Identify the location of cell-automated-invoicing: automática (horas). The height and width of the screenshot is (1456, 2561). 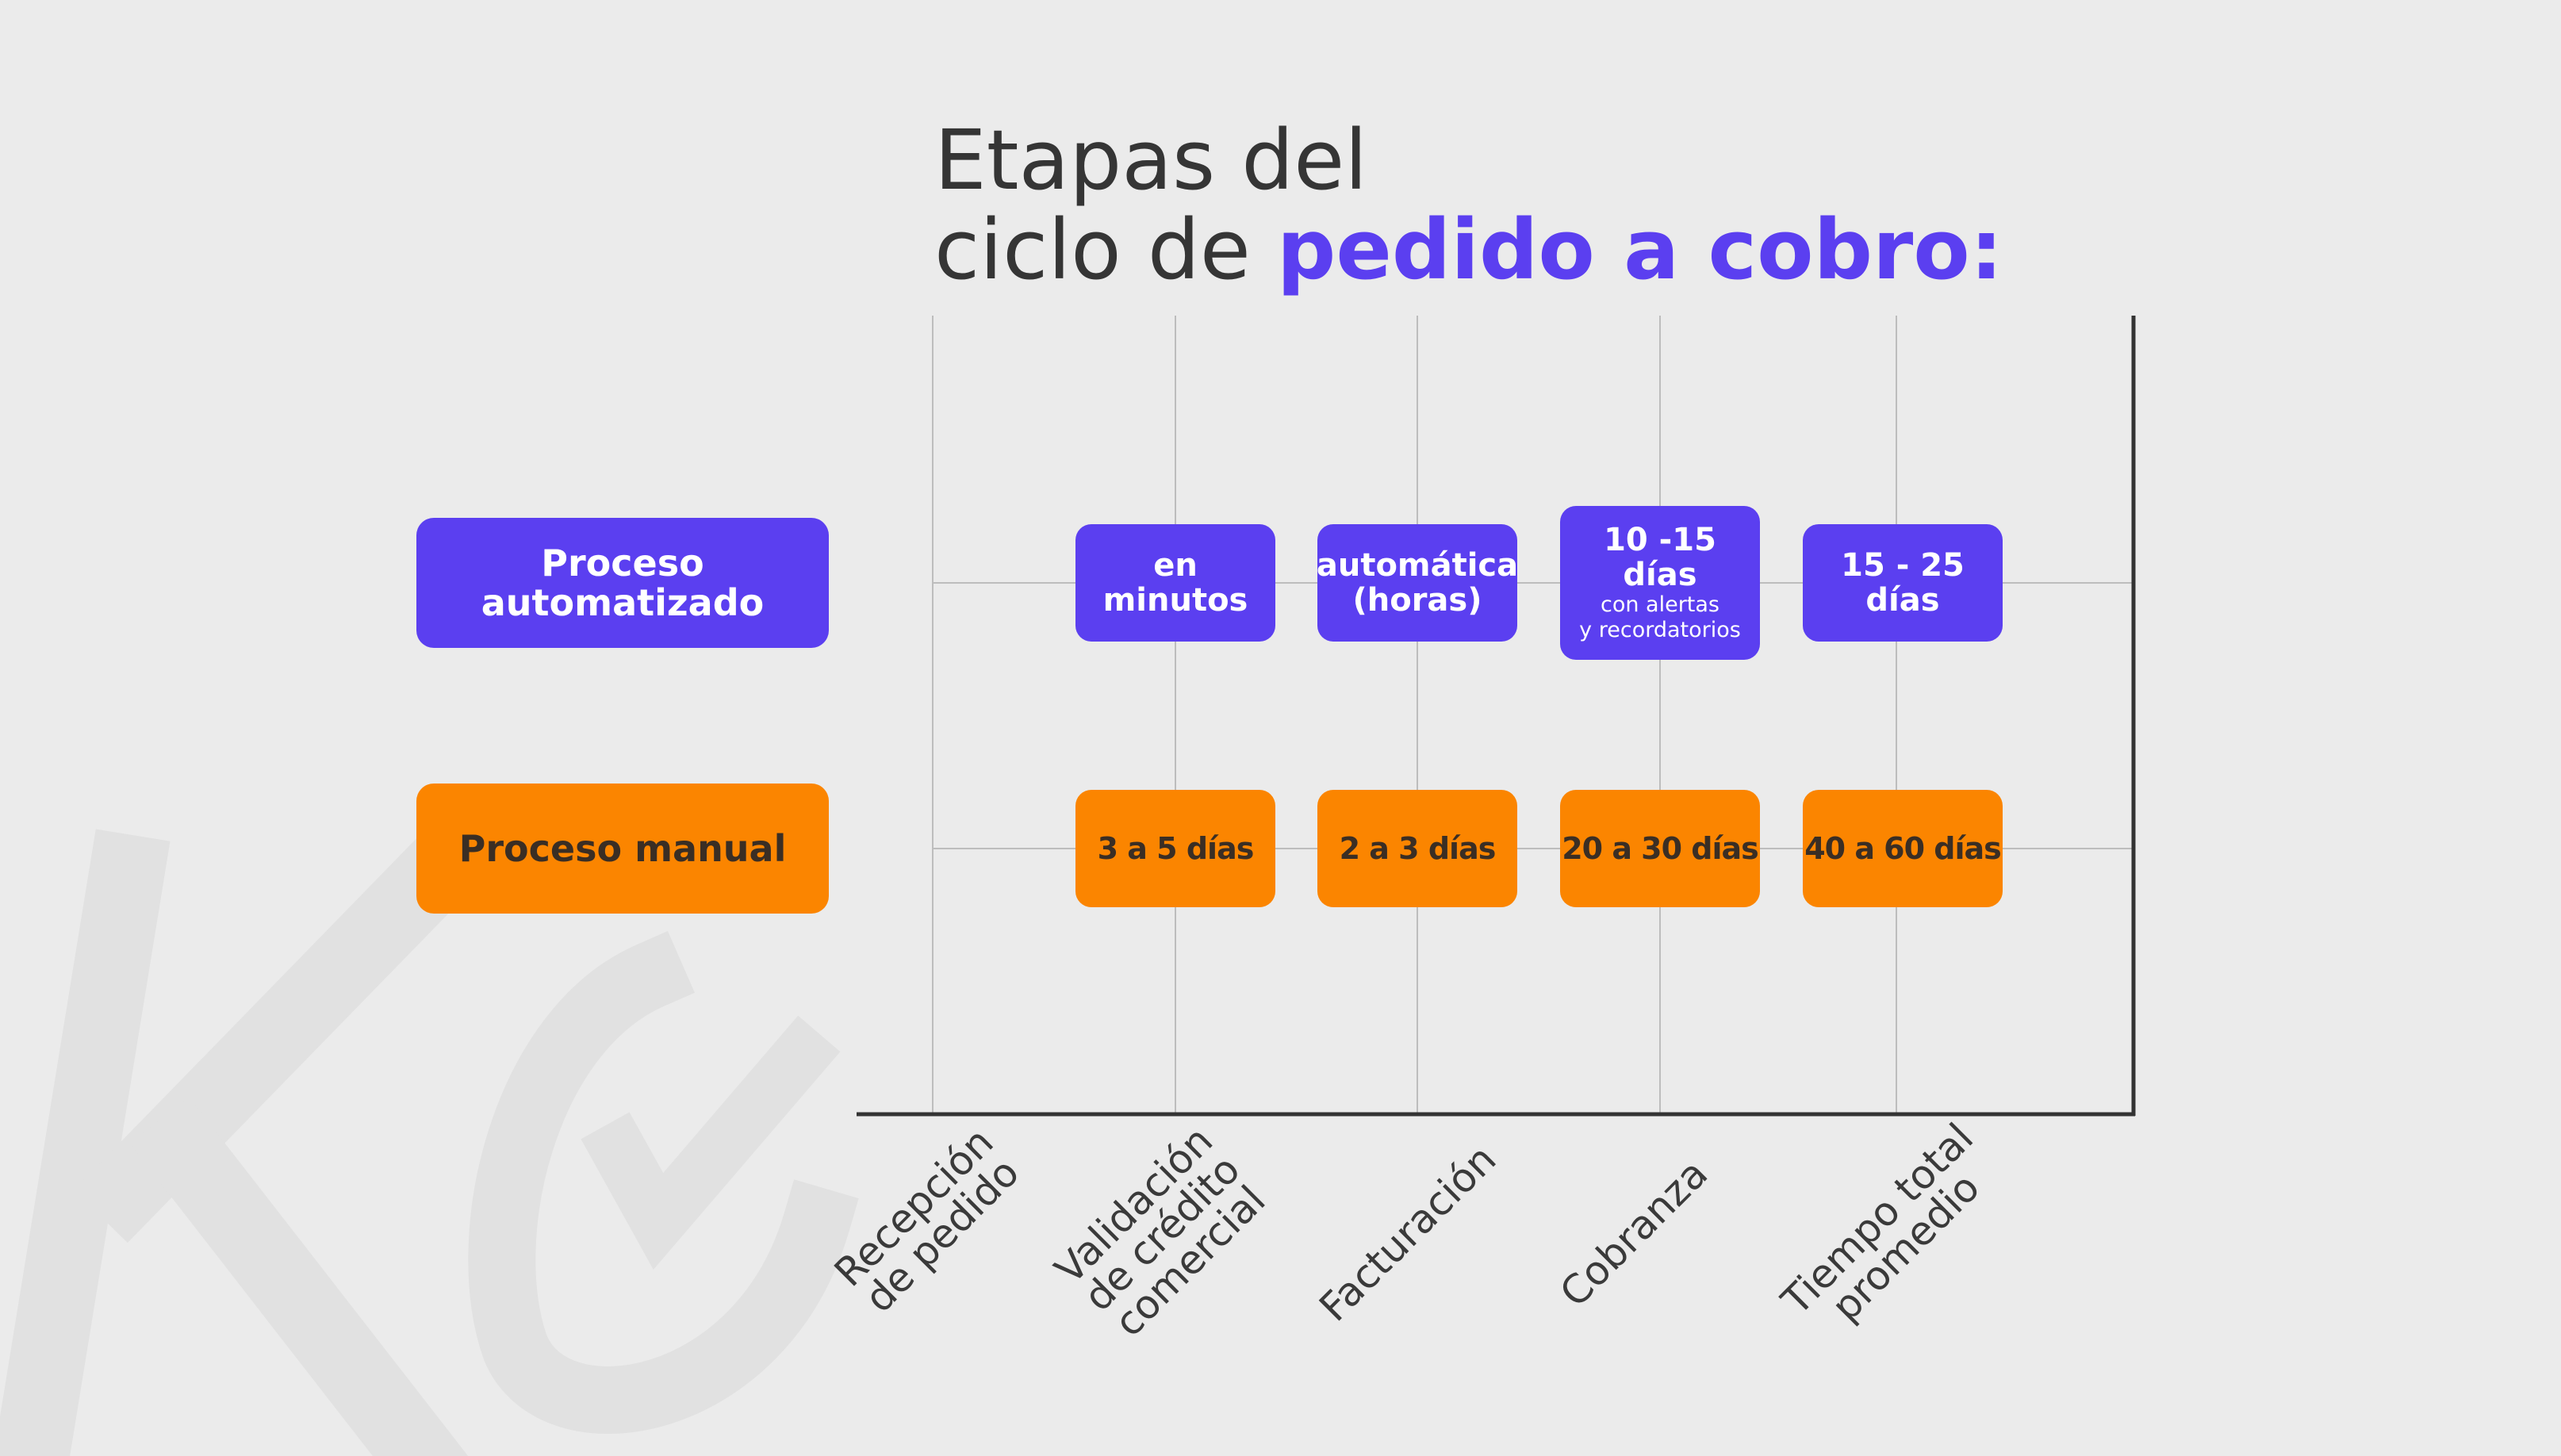
(1417, 583).